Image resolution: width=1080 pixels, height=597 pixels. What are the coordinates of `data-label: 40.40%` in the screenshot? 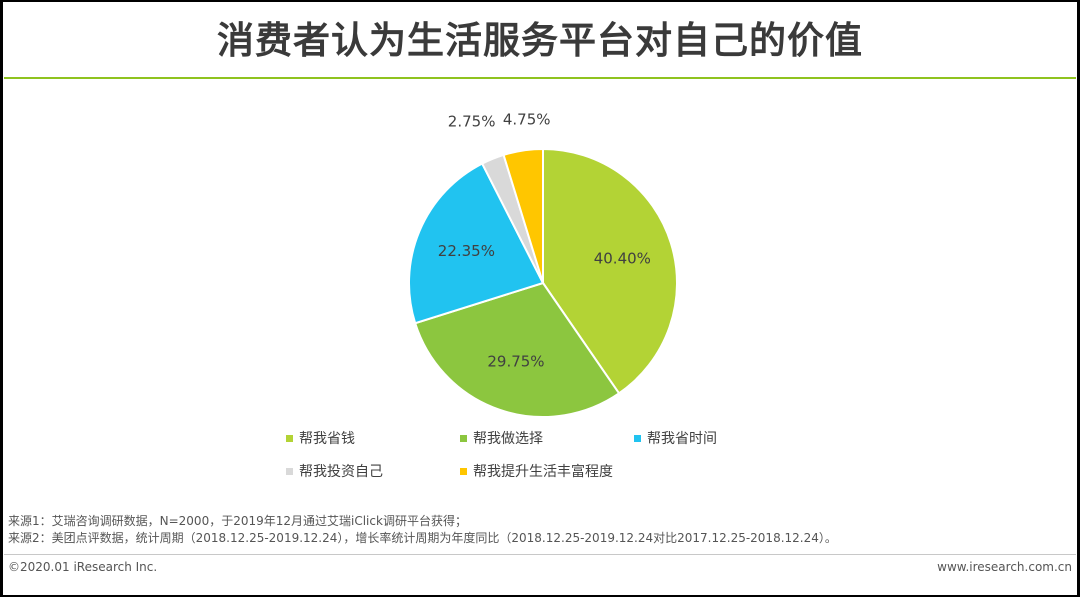 It's located at (622, 258).